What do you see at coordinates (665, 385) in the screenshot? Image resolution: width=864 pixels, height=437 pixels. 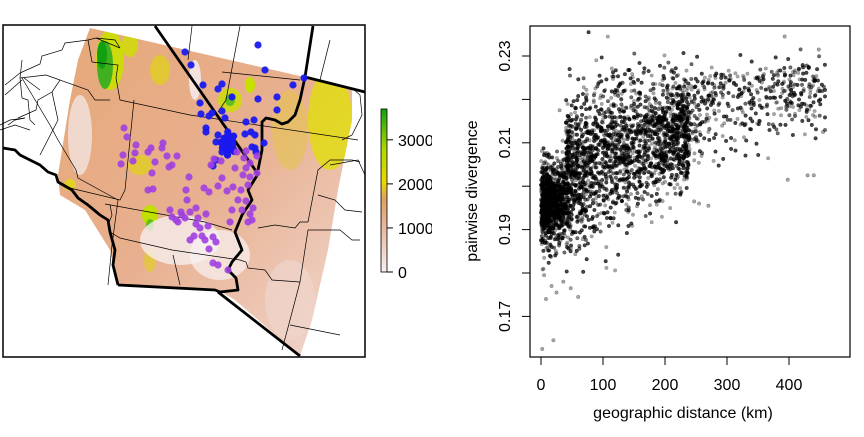 I see `x-tick-label: 200` at bounding box center [665, 385].